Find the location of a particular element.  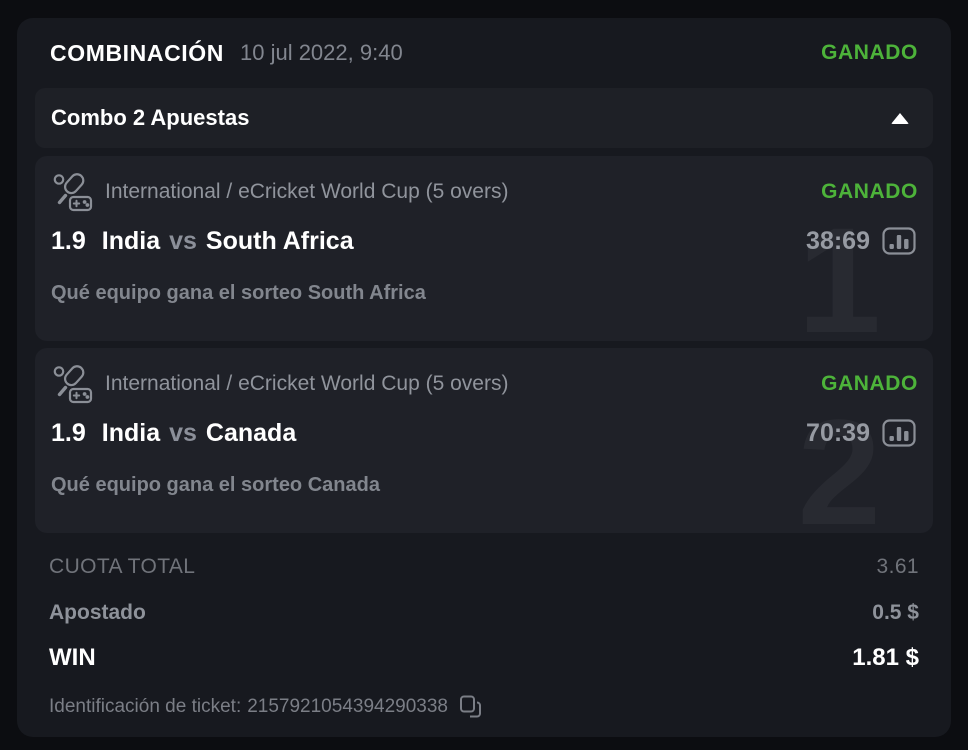

total-odds-row: CUOTA TOTAL 3.61 is located at coordinates (484, 567).